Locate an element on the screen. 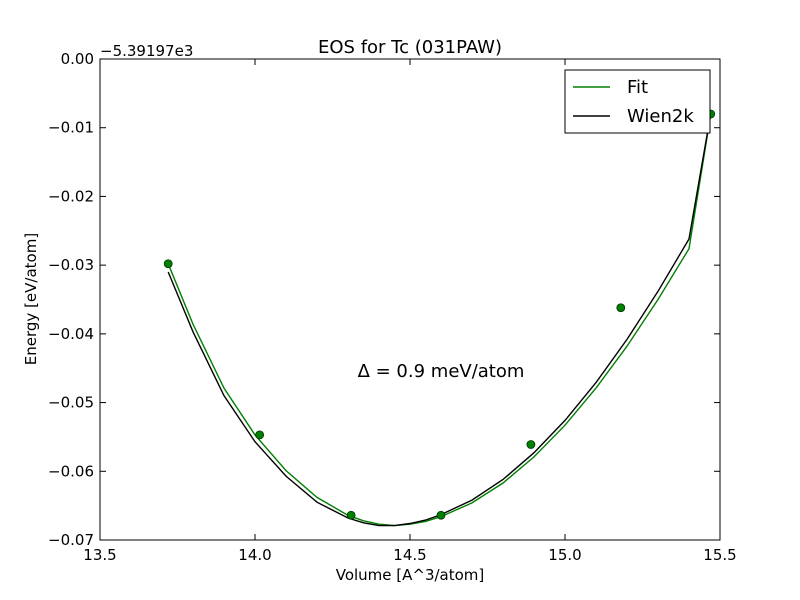 Image resolution: width=800 pixels, height=600 pixels. chart-title: EOS for Tc (031PAW) is located at coordinates (410, 47).